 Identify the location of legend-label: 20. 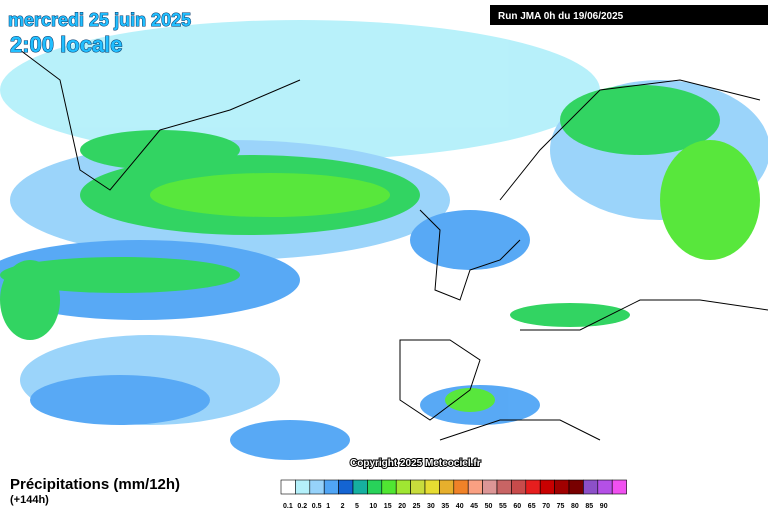
(402, 506).